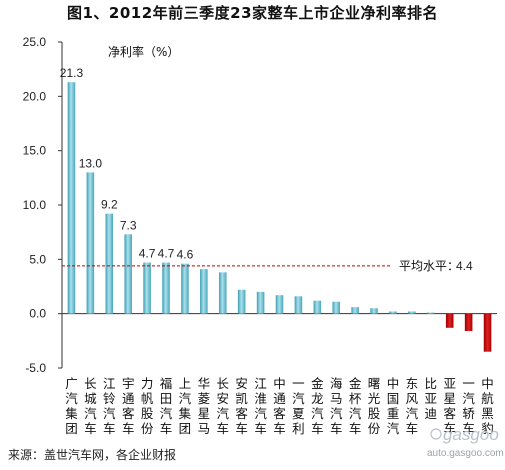 The width and height of the screenshot is (505, 470). I want to click on series-label: 净利率（%）, so click(143, 51).